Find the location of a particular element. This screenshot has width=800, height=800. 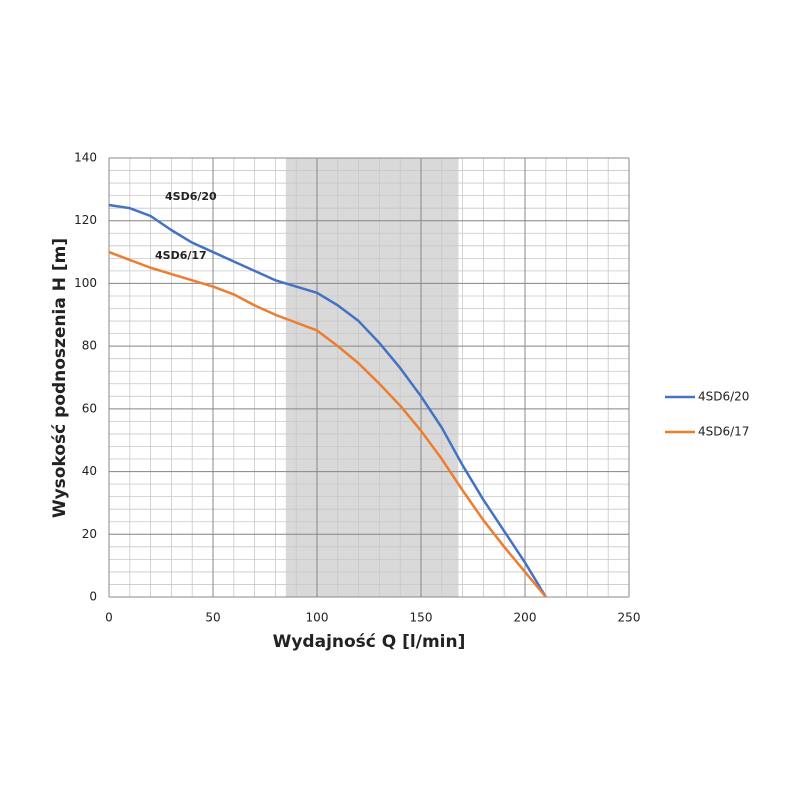

x-tick-label: 50 is located at coordinates (212, 618).